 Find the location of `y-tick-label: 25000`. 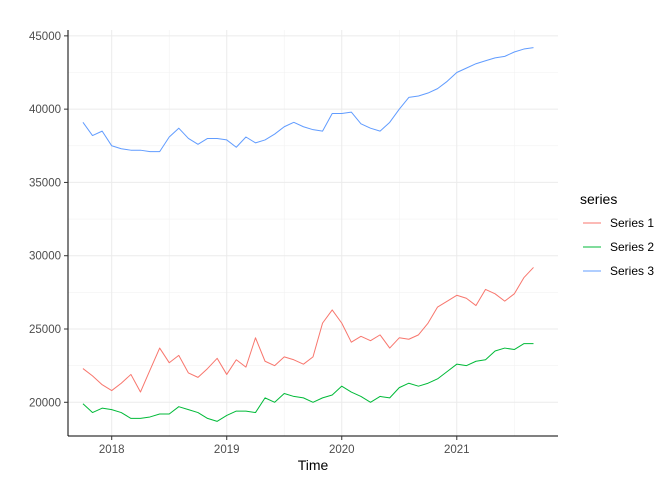

y-tick-label: 25000 is located at coordinates (45, 330).